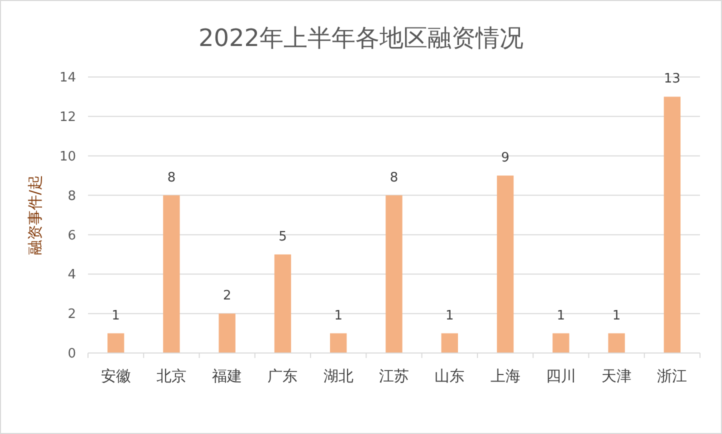 The width and height of the screenshot is (722, 434). I want to click on x-tick-label: 安徽, so click(115, 376).